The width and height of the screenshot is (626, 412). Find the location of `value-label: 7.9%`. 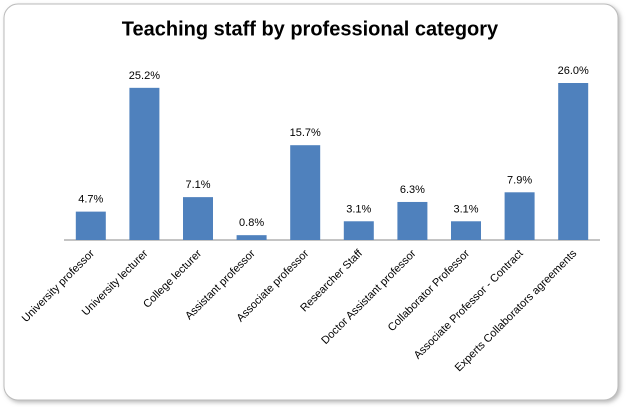

value-label: 7.9% is located at coordinates (519, 180).